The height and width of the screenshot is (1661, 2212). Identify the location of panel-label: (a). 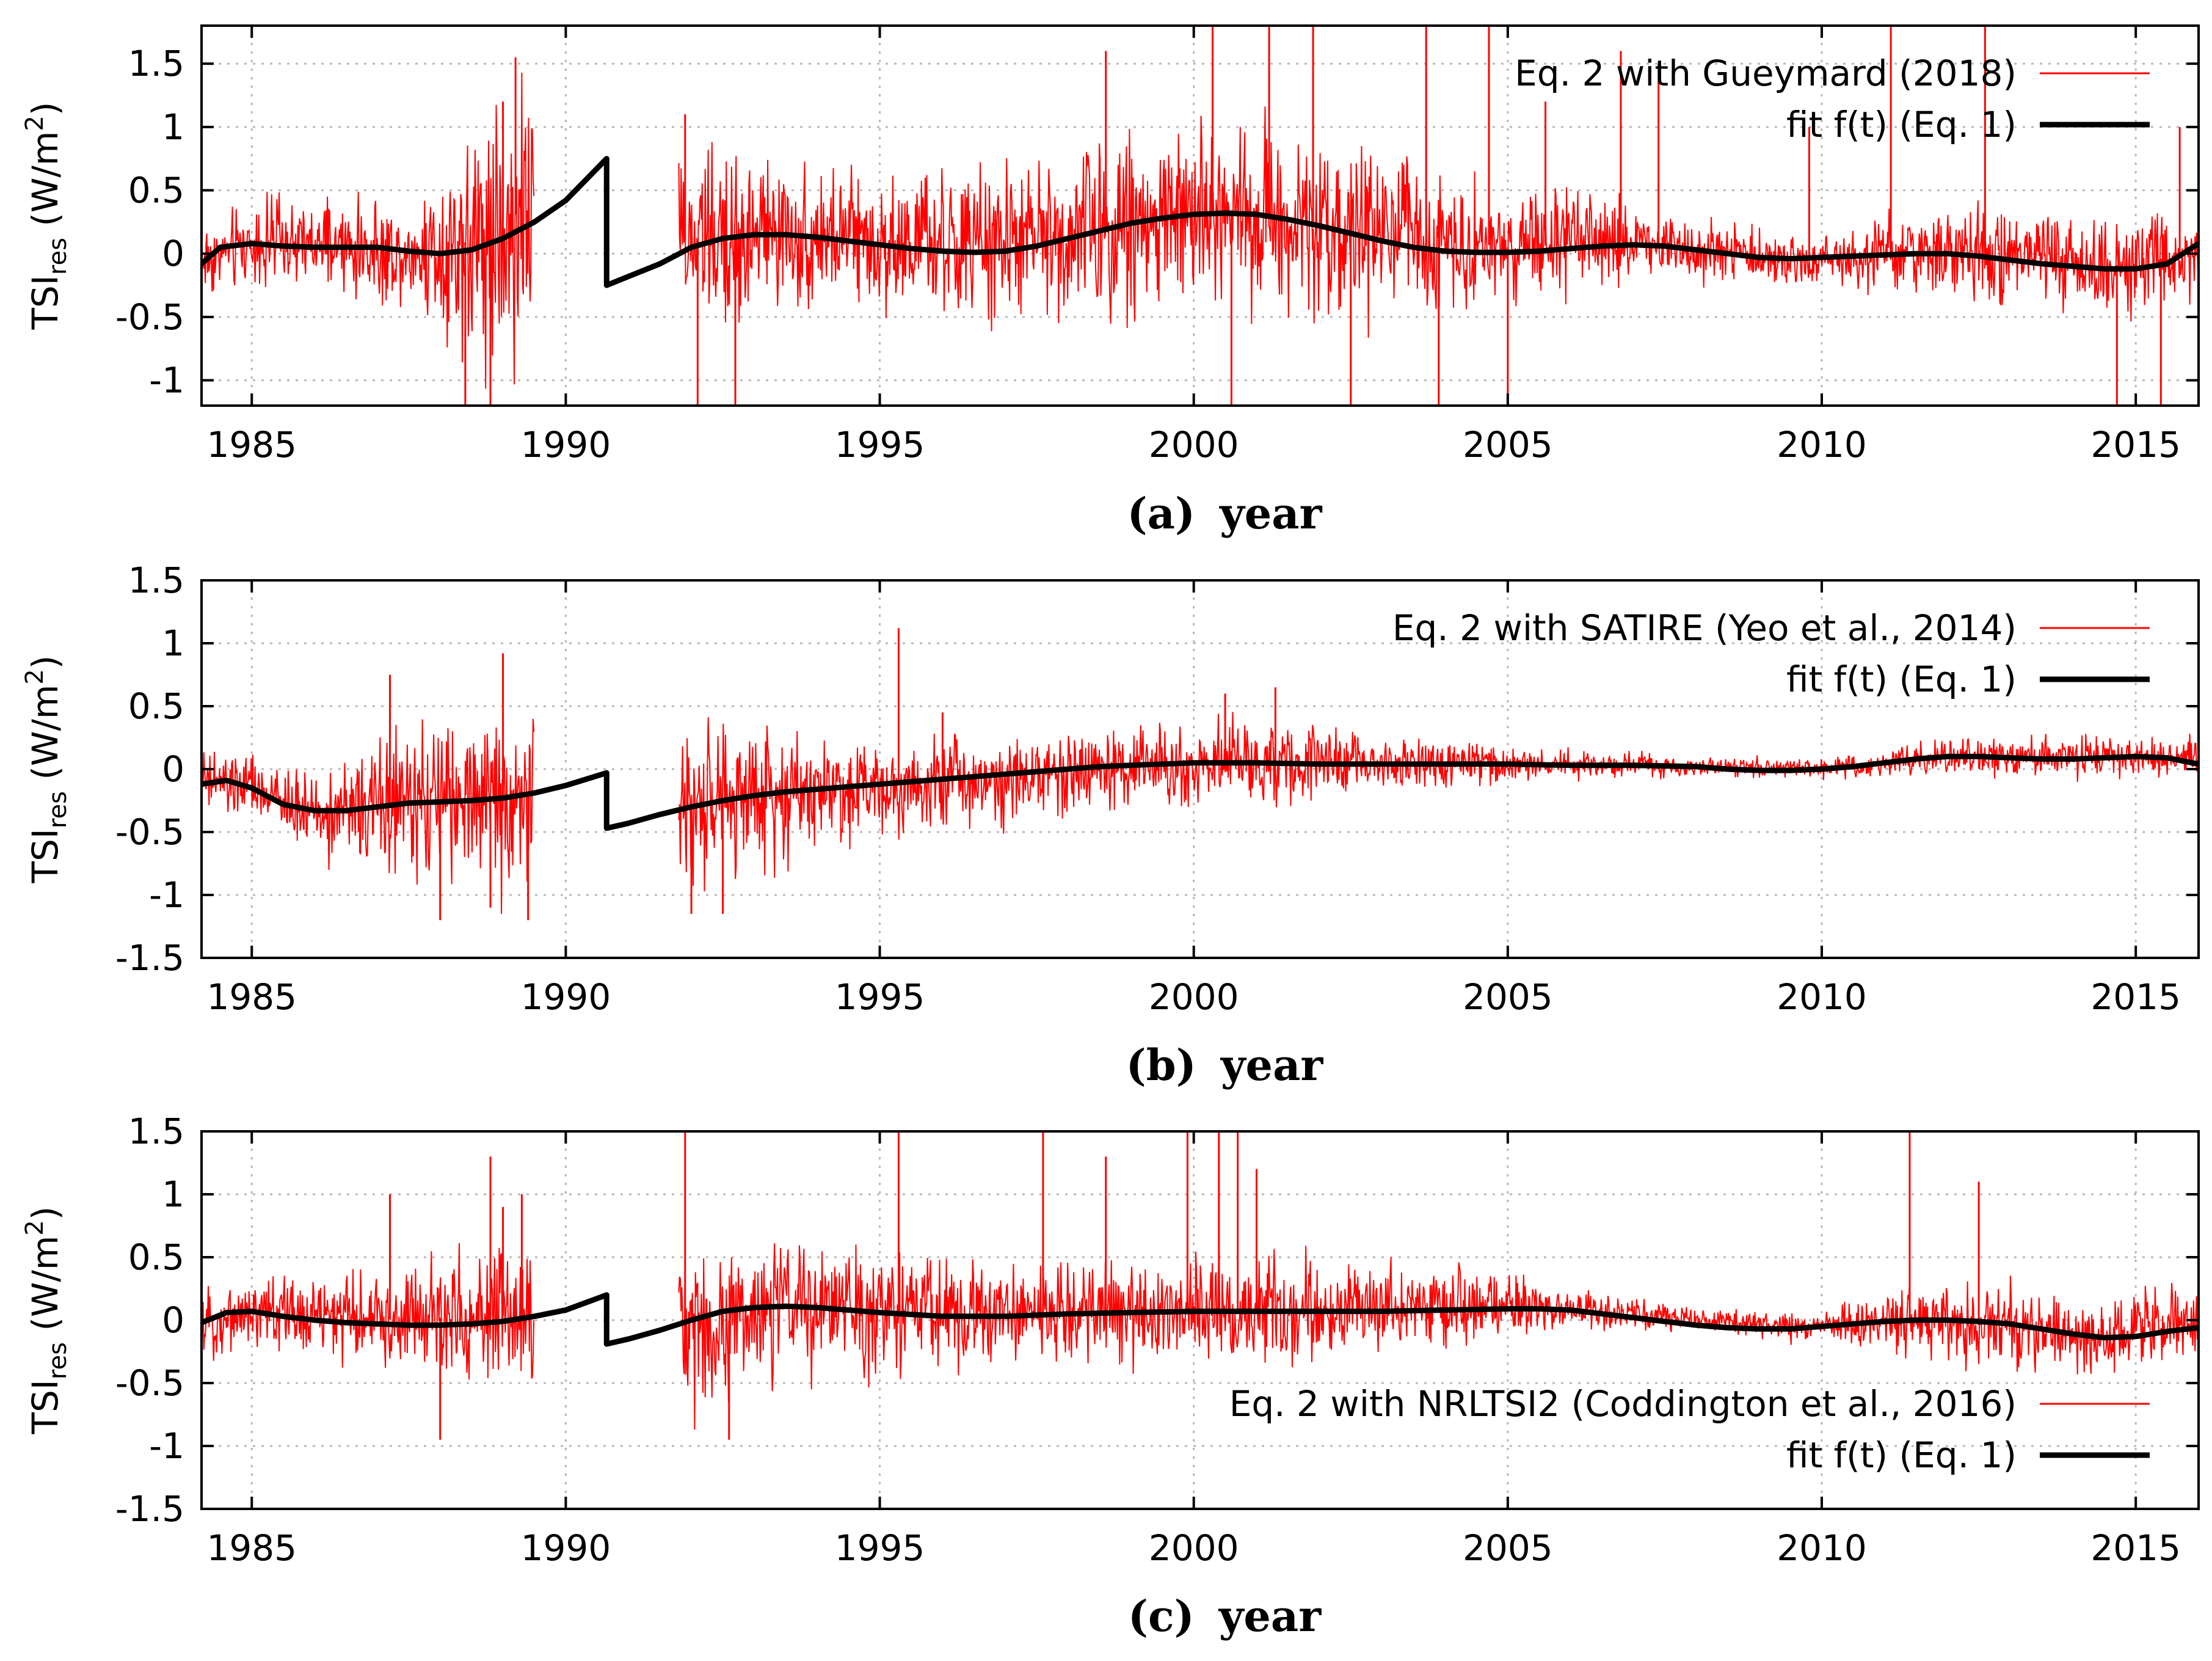
(1161, 513).